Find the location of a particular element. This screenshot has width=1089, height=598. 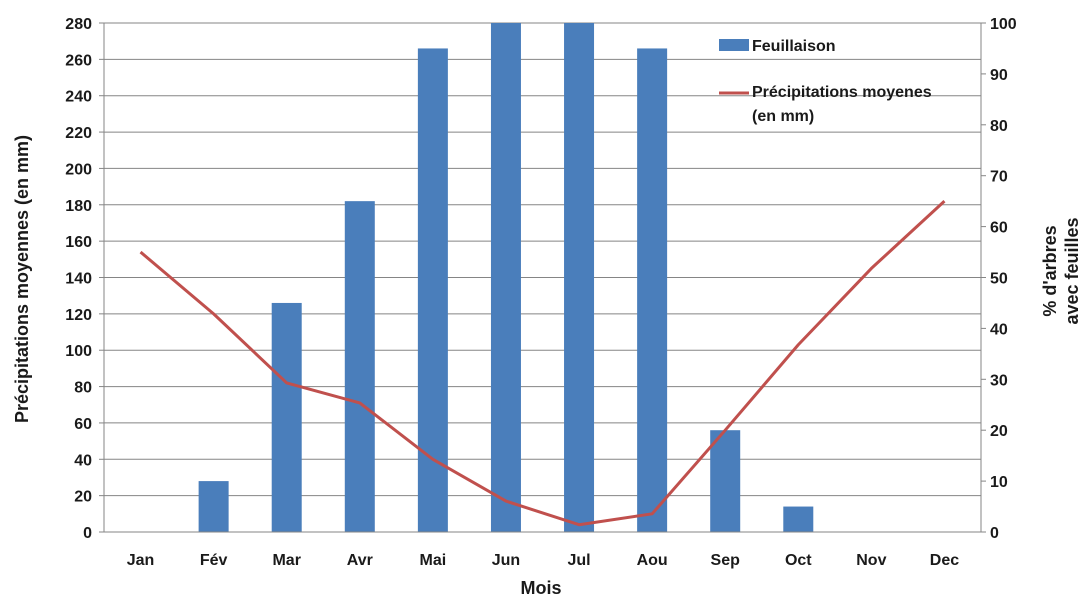

bar-Avr is located at coordinates (359, 366).